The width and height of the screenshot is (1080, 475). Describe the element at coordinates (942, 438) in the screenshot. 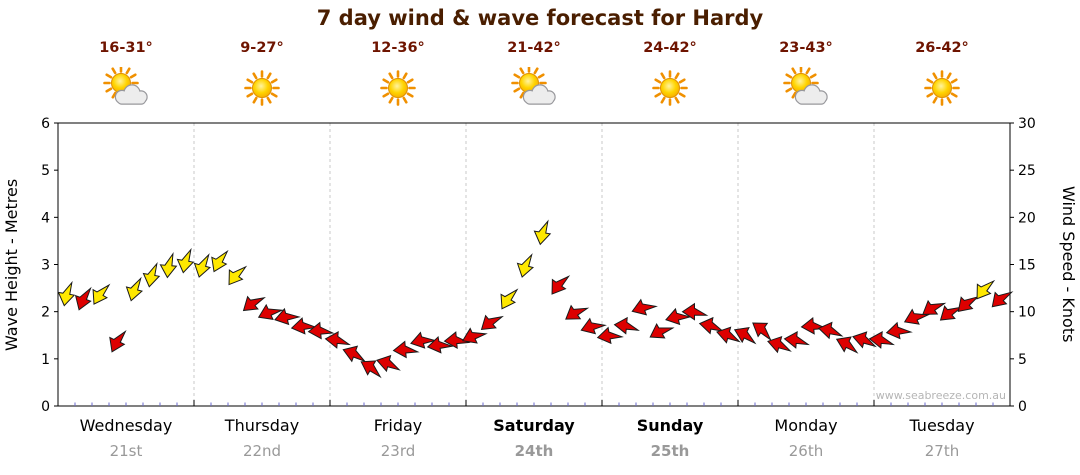

I see `day-label: Tuesday 27th` at that location.